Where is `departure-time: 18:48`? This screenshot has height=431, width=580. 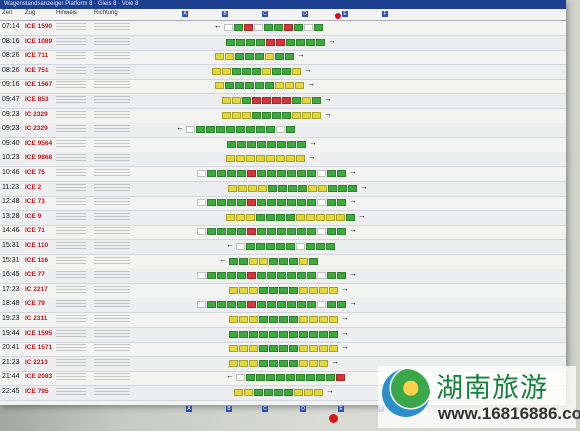 departure-time: 18:48 is located at coordinates (11, 304).